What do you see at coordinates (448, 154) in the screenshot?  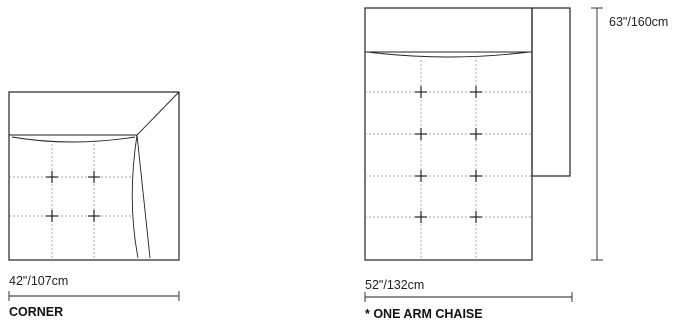 I see `chaise-tufts` at bounding box center [448, 154].